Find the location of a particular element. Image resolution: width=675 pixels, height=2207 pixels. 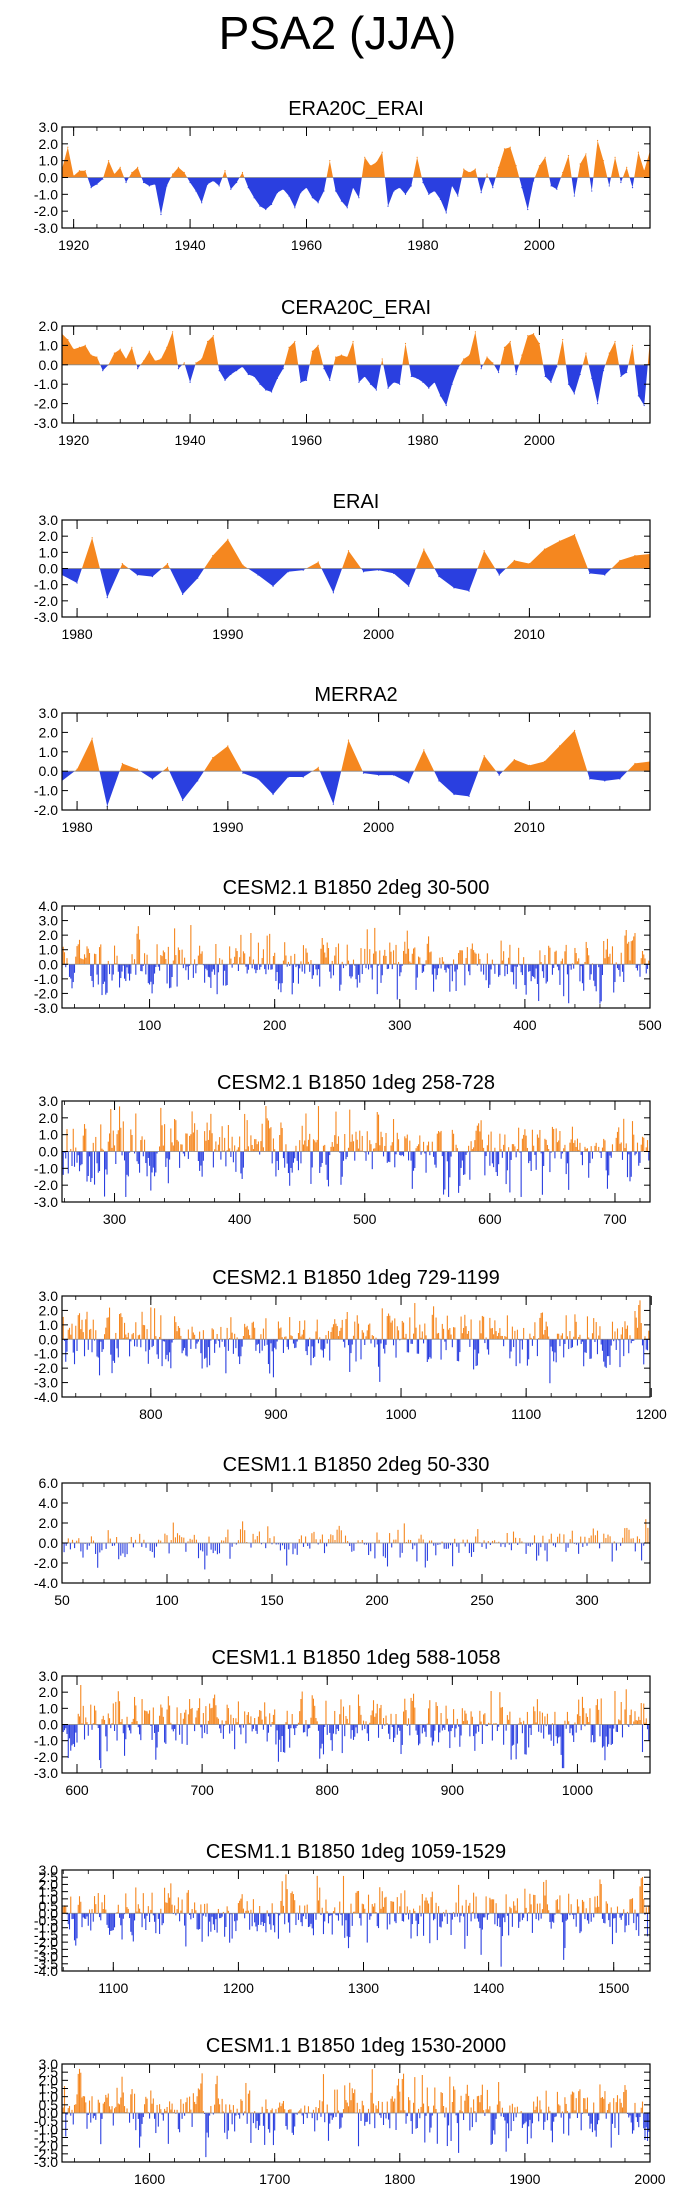

y-tick-label: 1.5 is located at coordinates (49, 1892).